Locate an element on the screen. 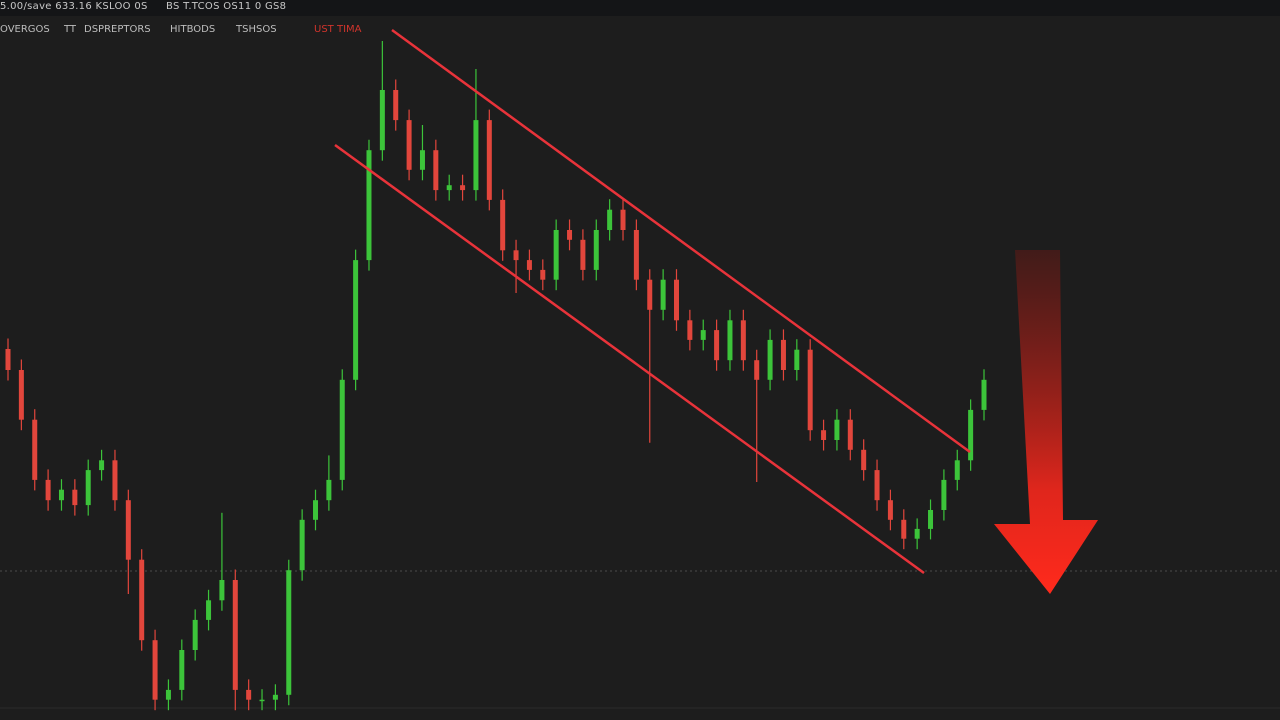 The image size is (1280, 720). down-arrow is located at coordinates (1046, 422).